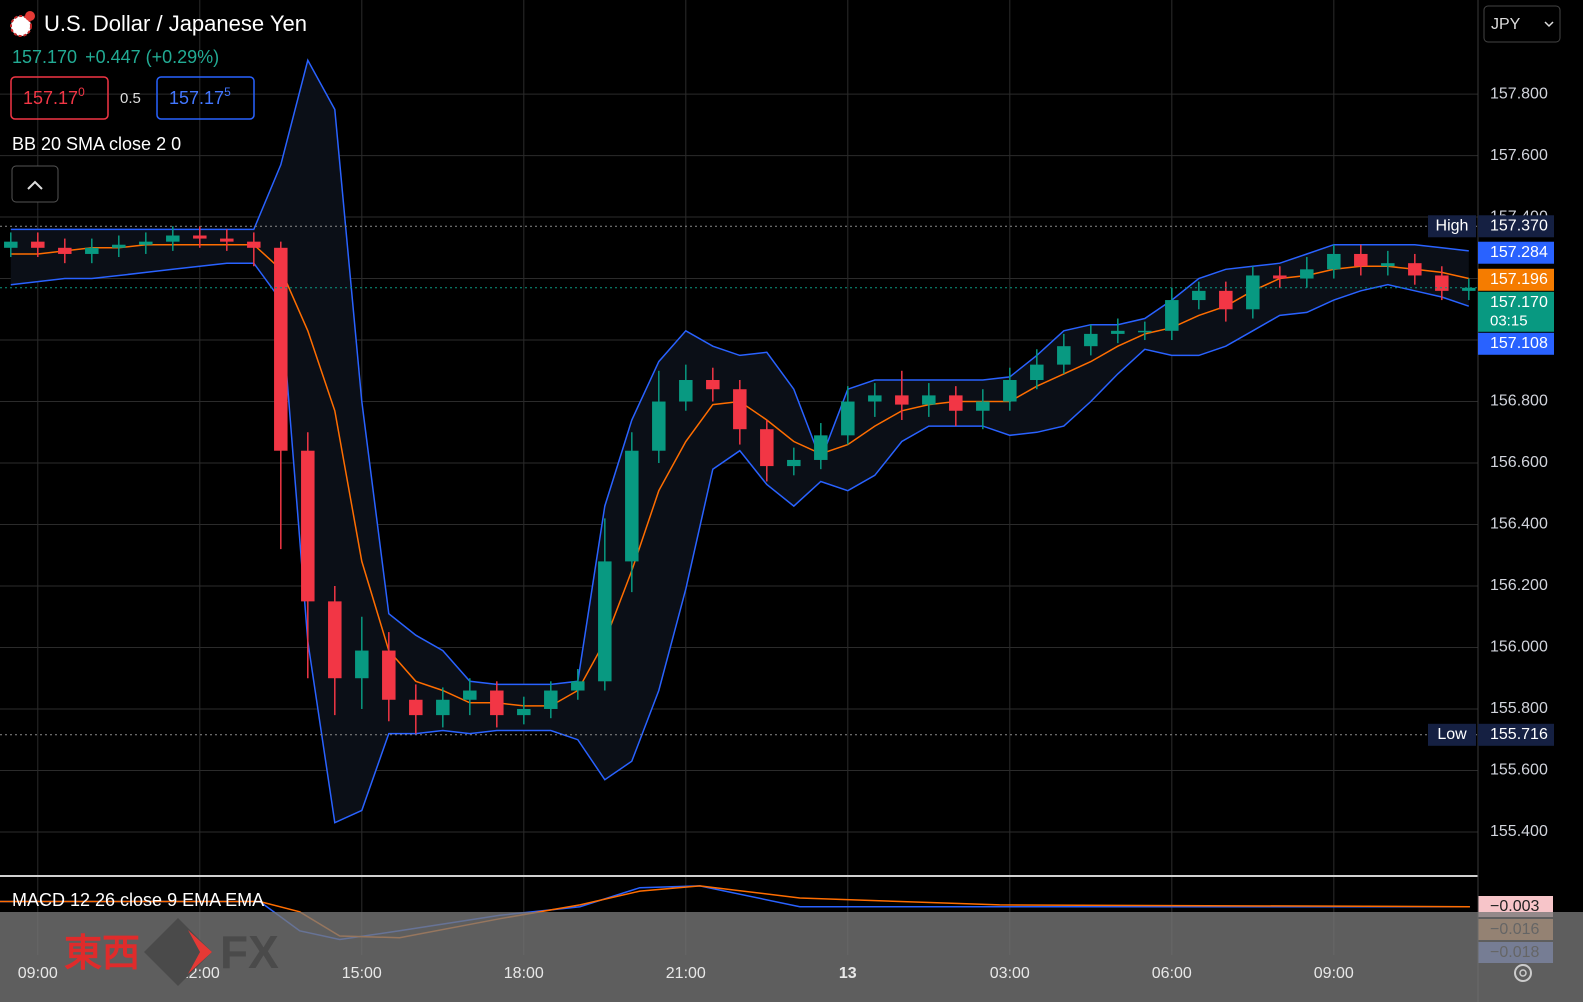 This screenshot has height=1002, width=1583. Describe the element at coordinates (1172, 973) in the screenshot. I see `x-tick-label: 06:00` at that location.